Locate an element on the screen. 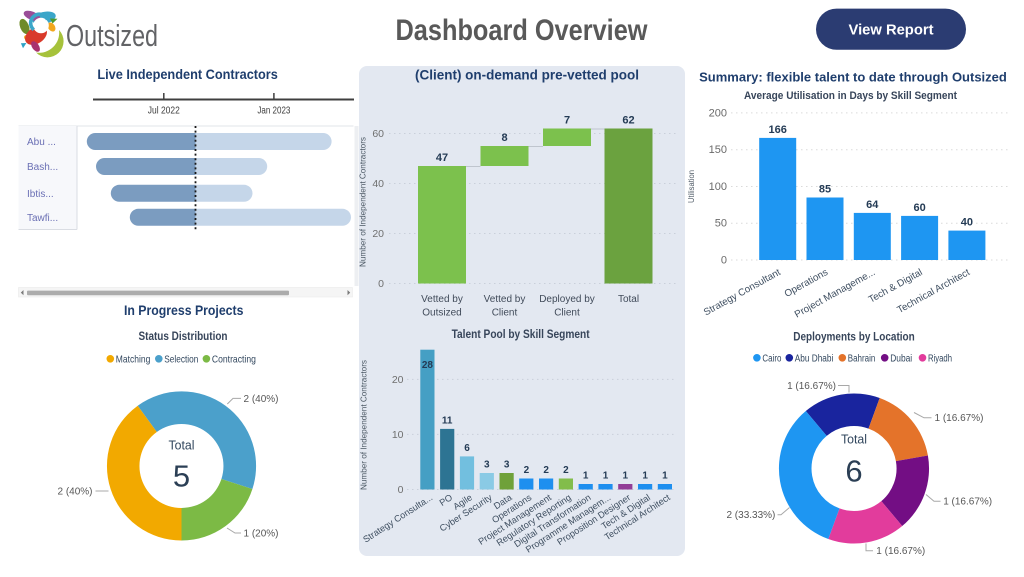 Image resolution: width=1024 pixels, height=577 pixels. svg-text: 10 is located at coordinates (398, 435).